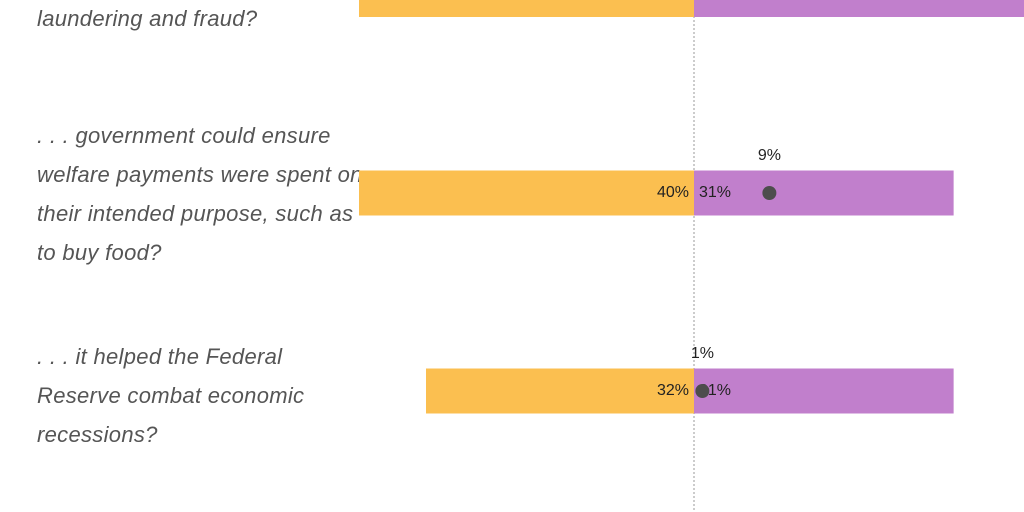  What do you see at coordinates (97, 434) in the screenshot?
I see `category-label: recessions?` at bounding box center [97, 434].